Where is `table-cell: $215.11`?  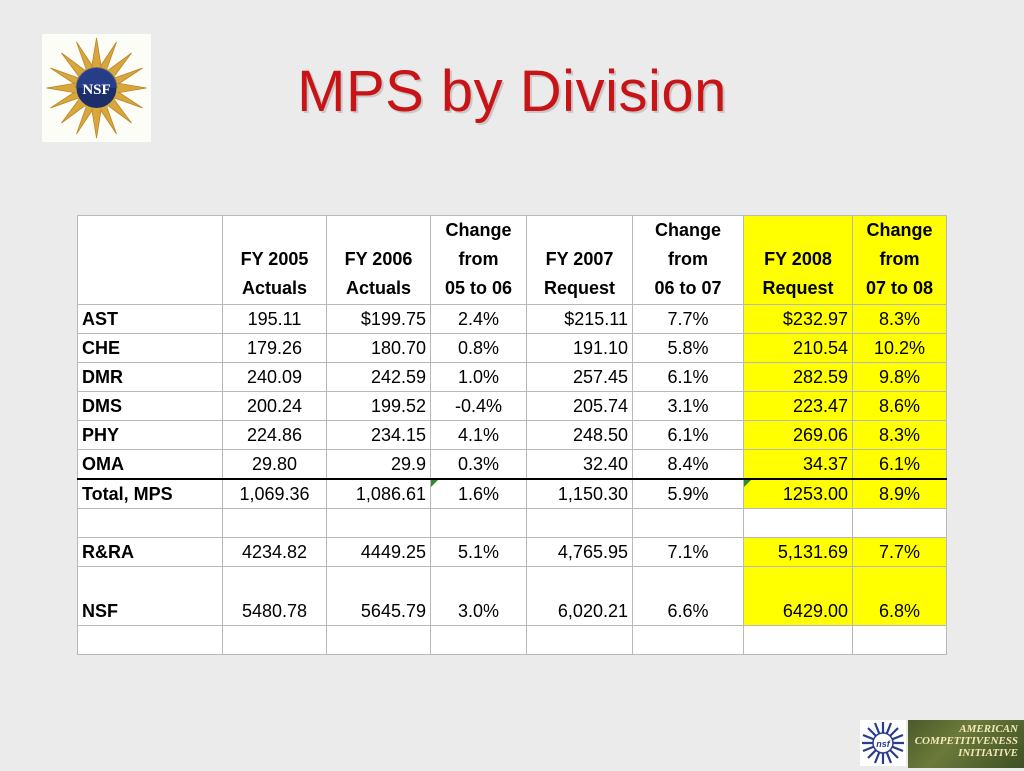 table-cell: $215.11 is located at coordinates (579, 319).